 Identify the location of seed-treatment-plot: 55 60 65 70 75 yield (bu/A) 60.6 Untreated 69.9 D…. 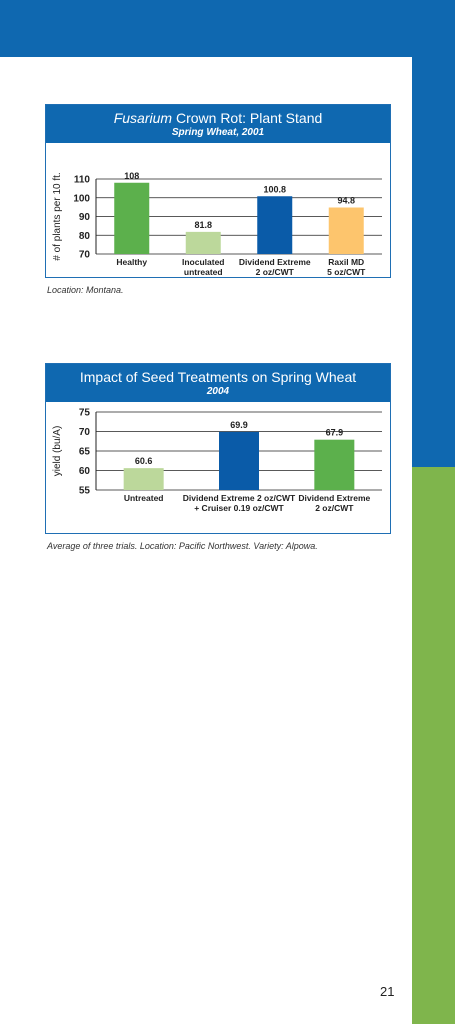
(217, 460).